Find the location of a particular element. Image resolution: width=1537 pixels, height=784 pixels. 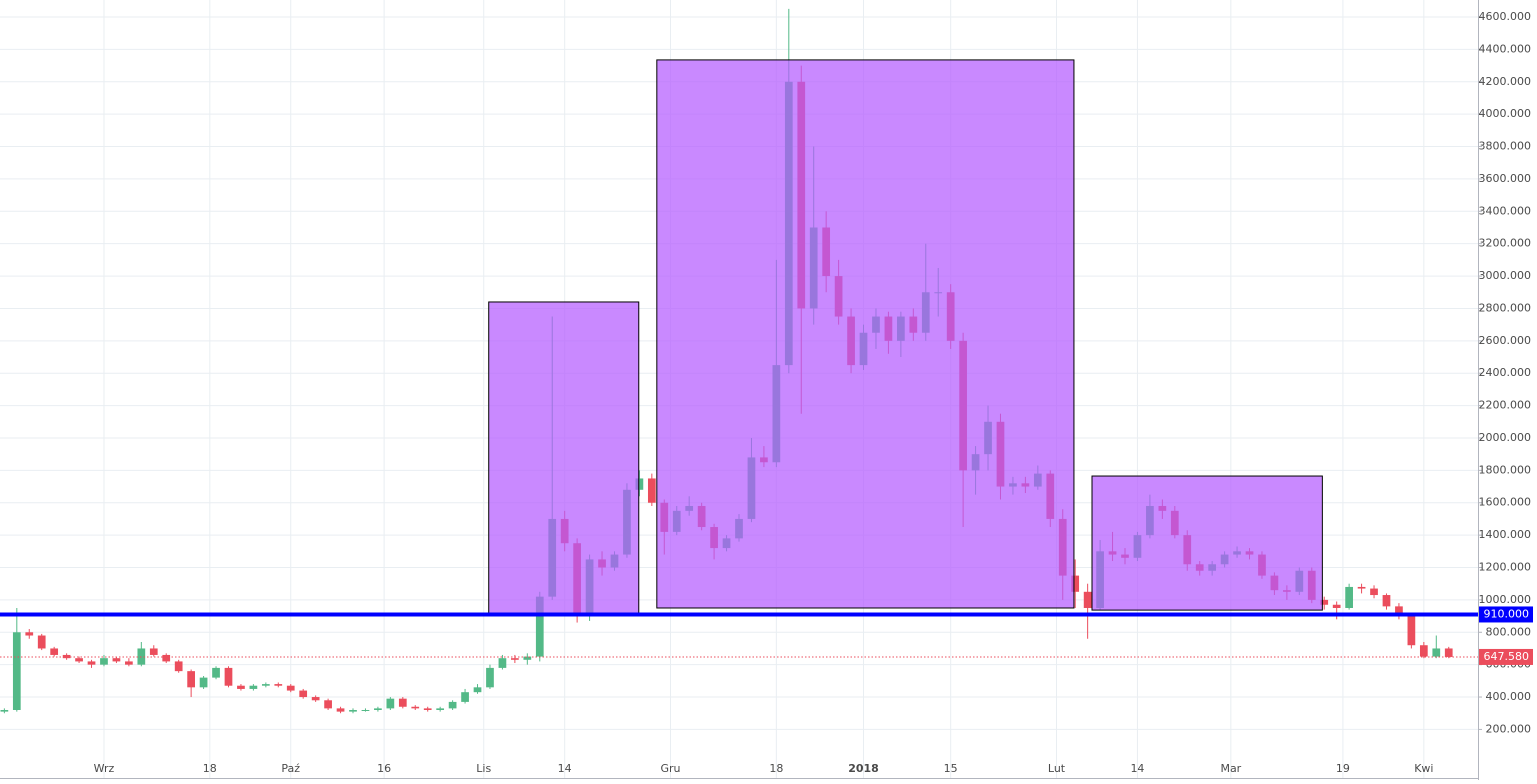

x-tick-label: Lis is located at coordinates (483, 768).